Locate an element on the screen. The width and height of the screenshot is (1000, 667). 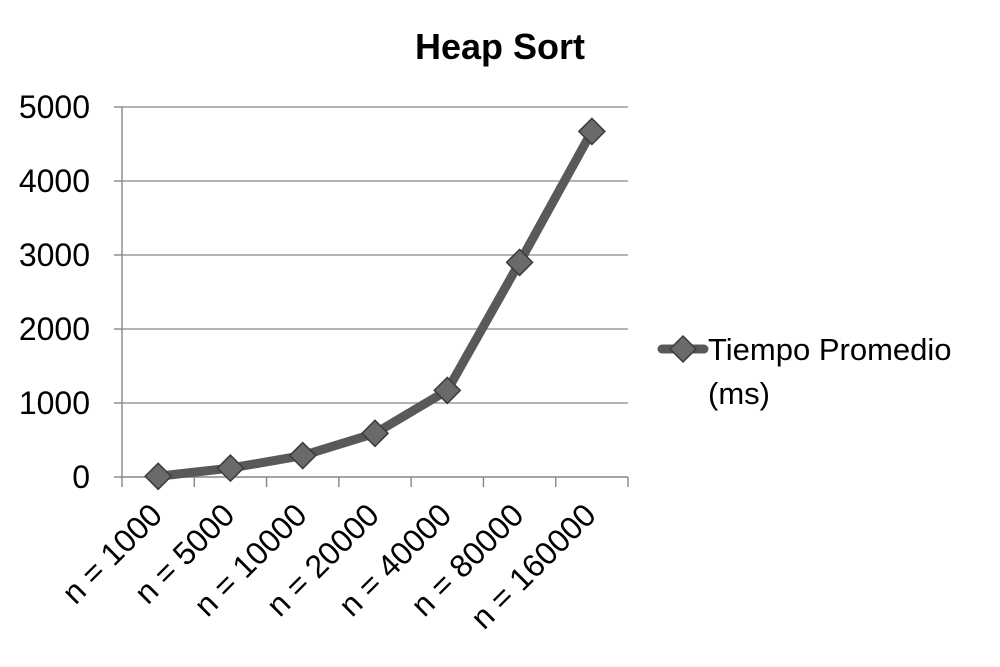
y-tick-label: 5000 is located at coordinates (54, 107).